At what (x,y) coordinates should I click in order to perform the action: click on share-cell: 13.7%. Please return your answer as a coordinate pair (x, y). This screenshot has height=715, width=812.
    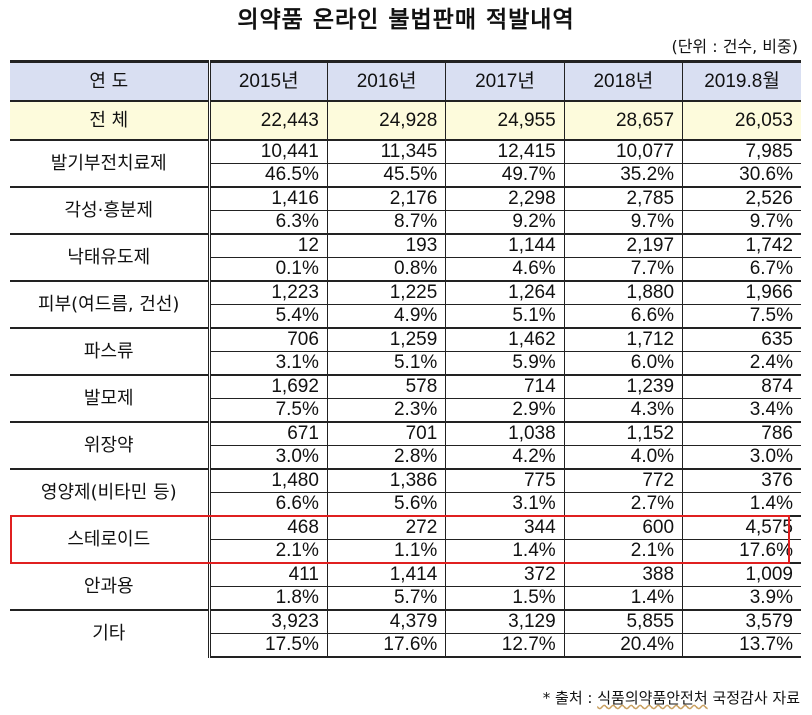
    Looking at the image, I should click on (741, 645).